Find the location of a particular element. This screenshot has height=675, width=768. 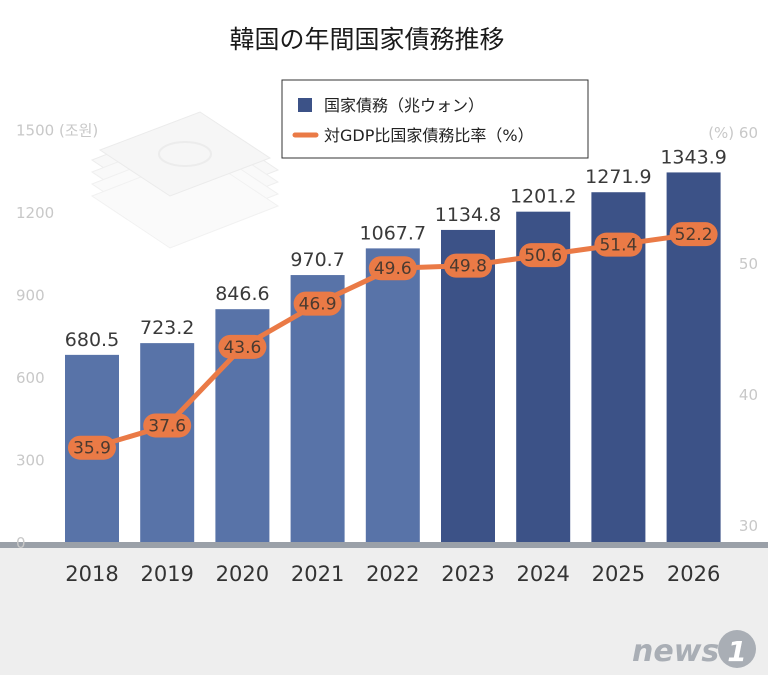

logo-badge is located at coordinates (737, 649).